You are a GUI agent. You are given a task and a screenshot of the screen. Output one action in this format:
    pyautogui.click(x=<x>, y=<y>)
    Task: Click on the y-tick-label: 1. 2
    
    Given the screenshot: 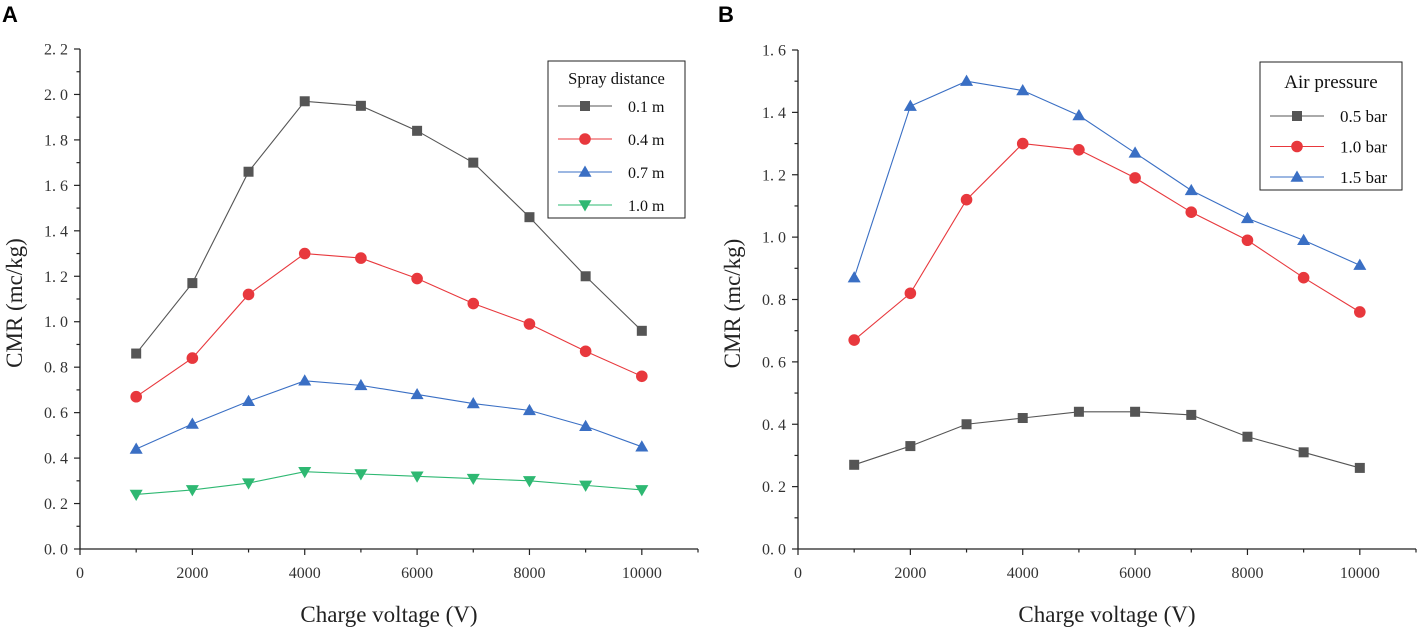 What is the action you would take?
    pyautogui.click(x=56, y=277)
    